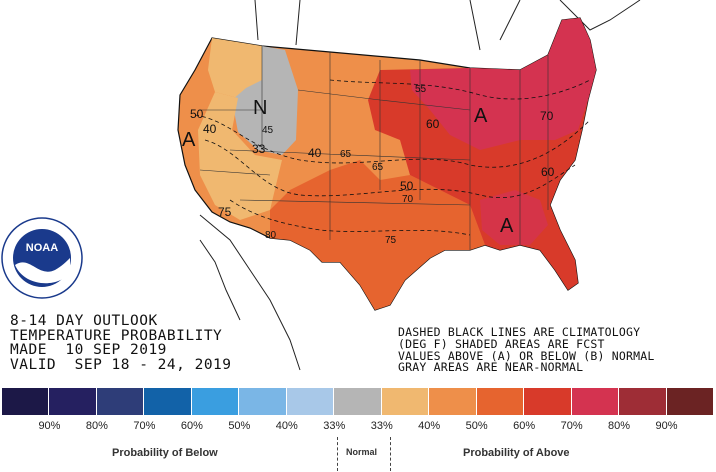  I want to click on climatology-label: 80, so click(271, 235).